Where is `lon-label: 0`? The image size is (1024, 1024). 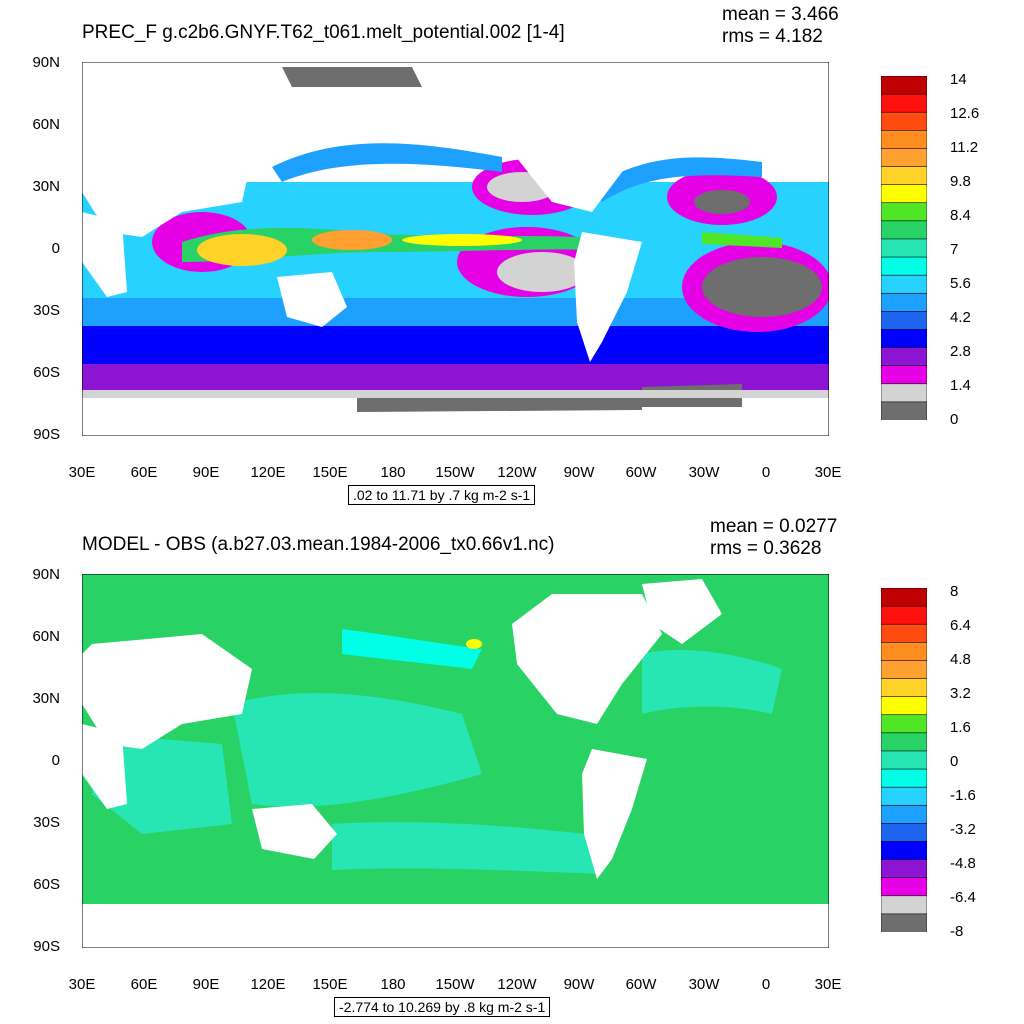
lon-label: 0 is located at coordinates (766, 984).